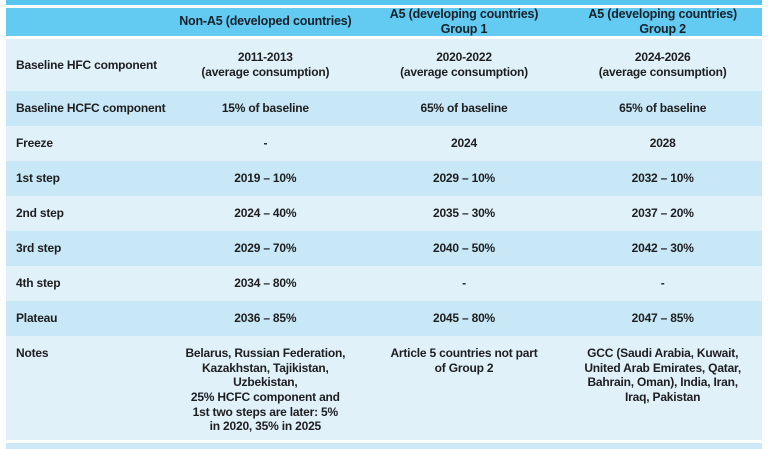 The width and height of the screenshot is (768, 449). What do you see at coordinates (384, 318) in the screenshot?
I see `table-row-plateau: Plateau 2036 – 85% 2045 – 80% 2047 – 85%` at bounding box center [384, 318].